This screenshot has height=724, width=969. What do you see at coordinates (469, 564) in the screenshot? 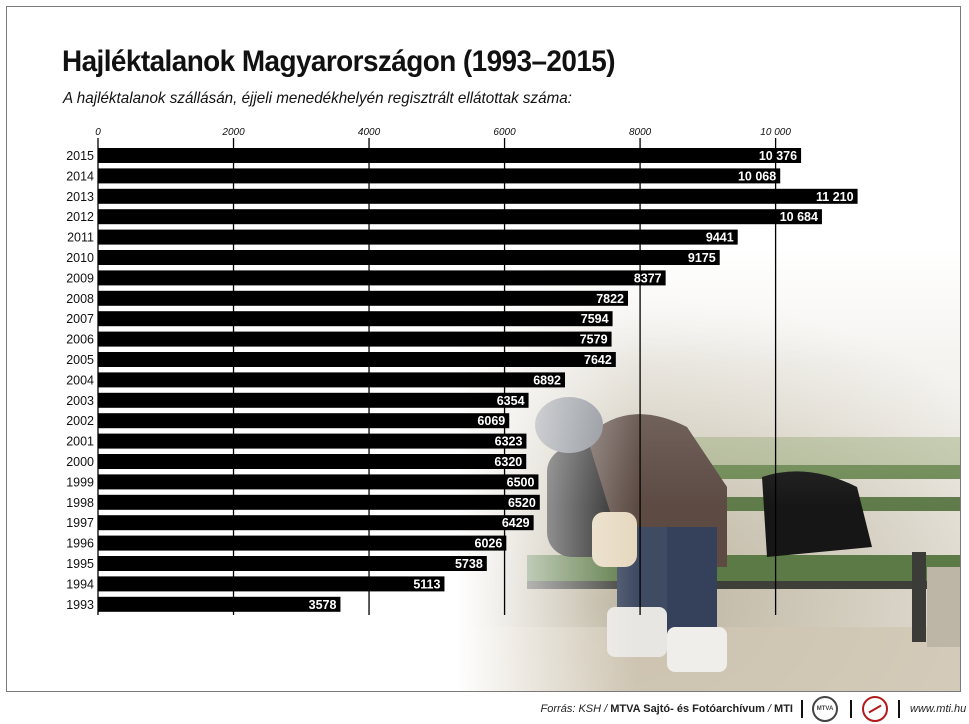
I see `data-label: 5738` at bounding box center [469, 564].